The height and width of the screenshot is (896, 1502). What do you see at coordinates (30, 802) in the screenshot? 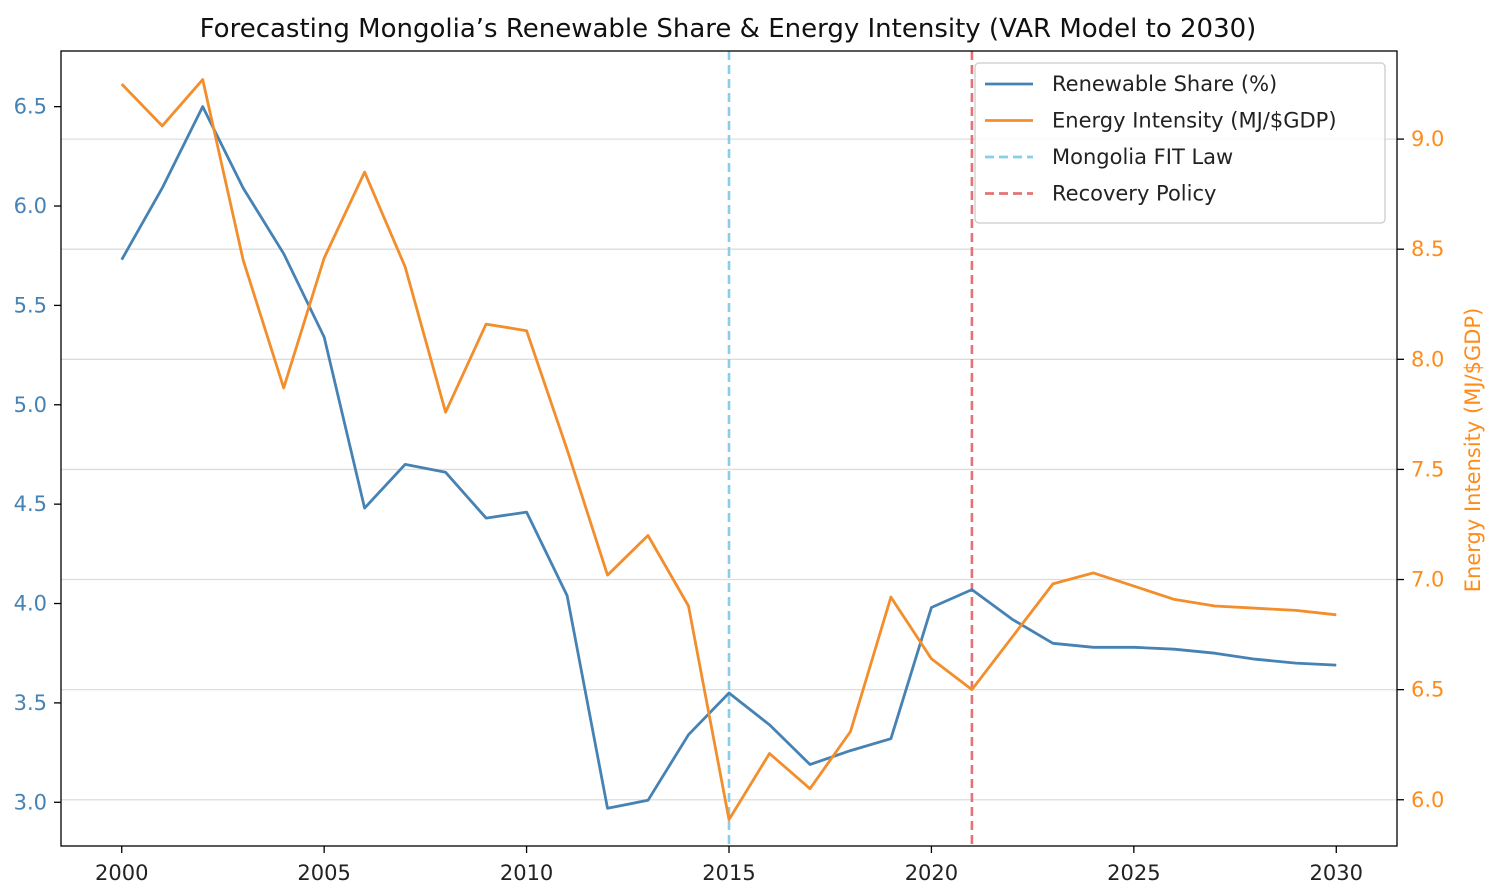
I see `y-left-tick-label: 3.0` at bounding box center [30, 802].